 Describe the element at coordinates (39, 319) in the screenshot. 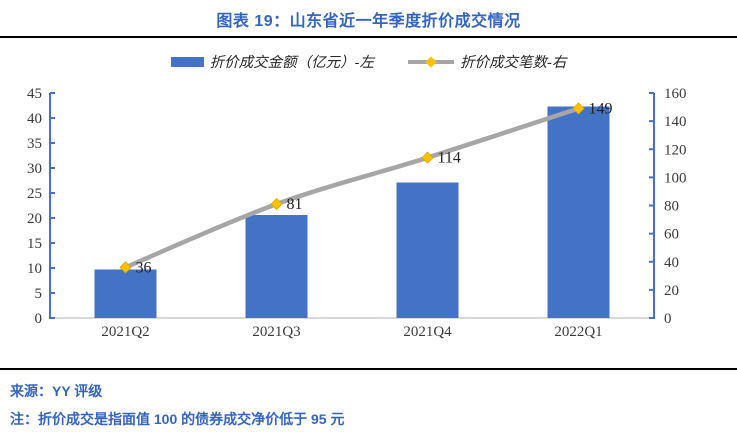

I see `left-axis-tick-label: 0` at that location.